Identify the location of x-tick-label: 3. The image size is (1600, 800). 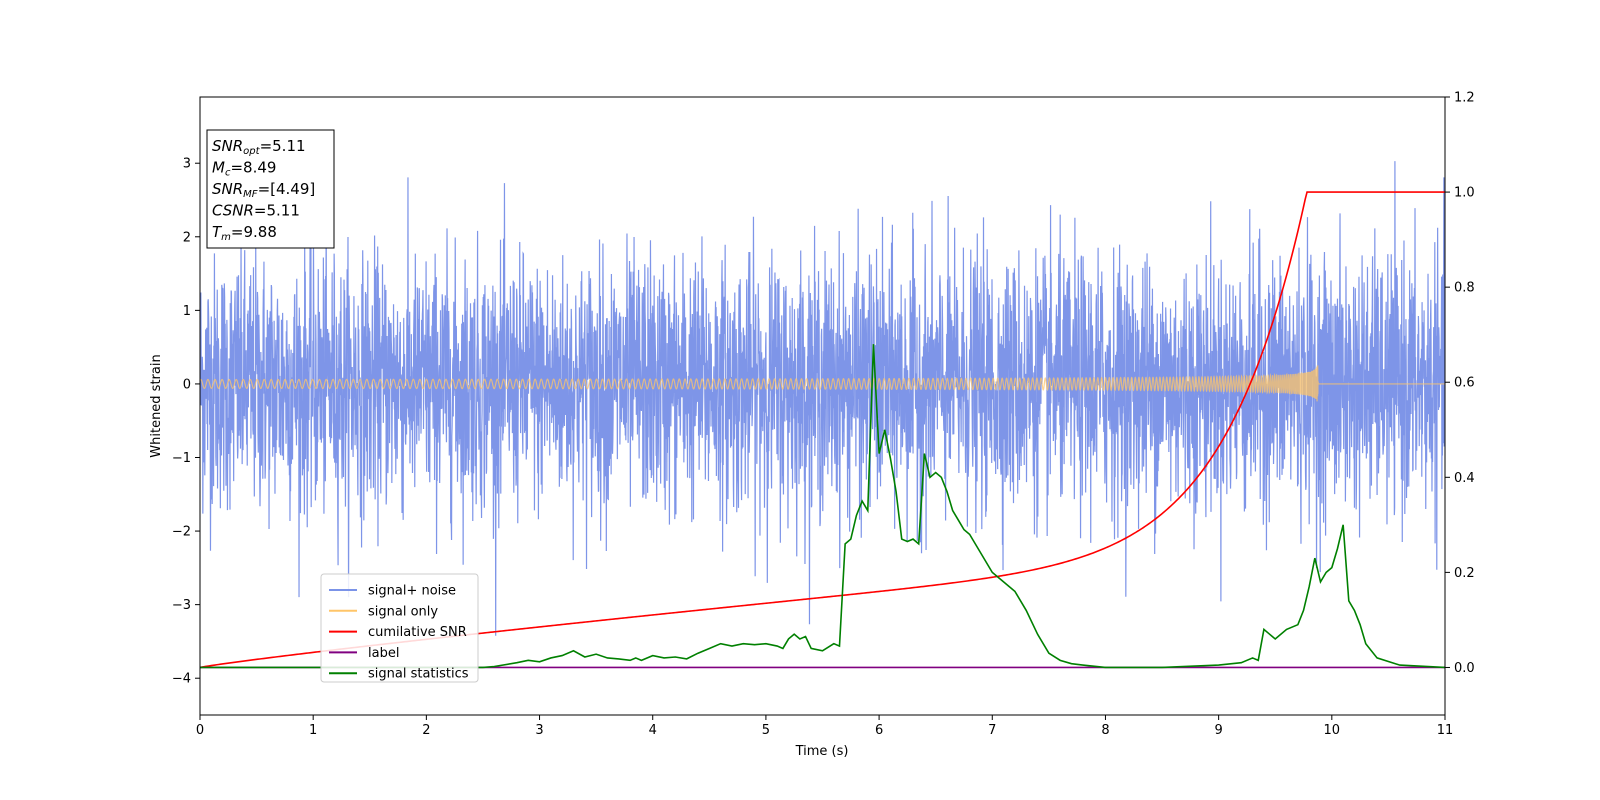
(539, 730).